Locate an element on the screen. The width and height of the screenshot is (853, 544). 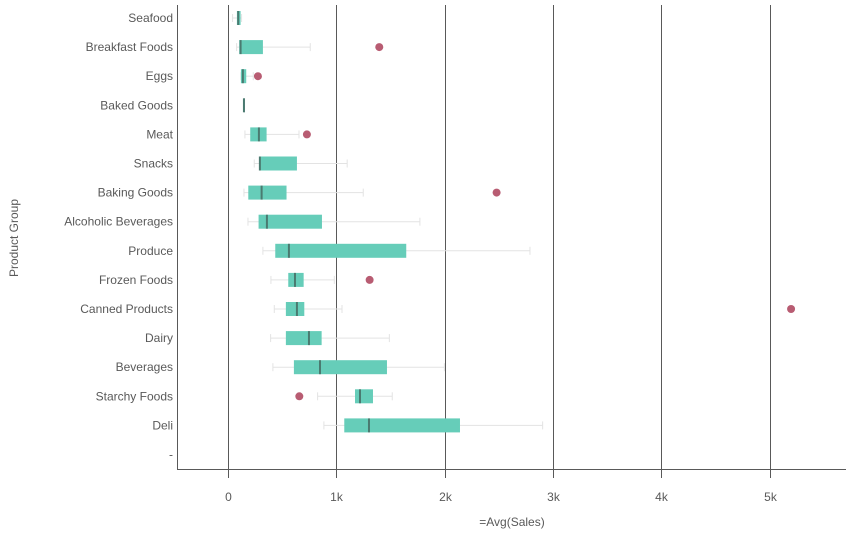
y-tick-label: Breakfast Foods is located at coordinates (129, 47).